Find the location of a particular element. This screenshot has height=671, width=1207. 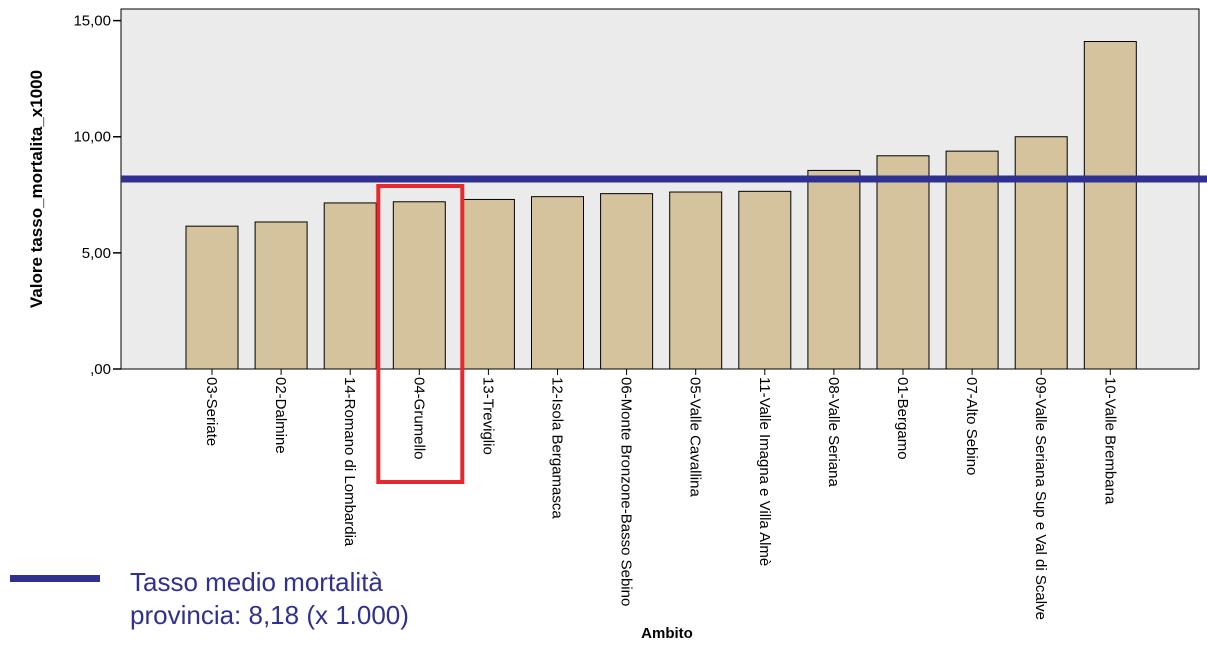

y-axis-title: Valore tasso_mortalita_x1000 is located at coordinates (36, 189).